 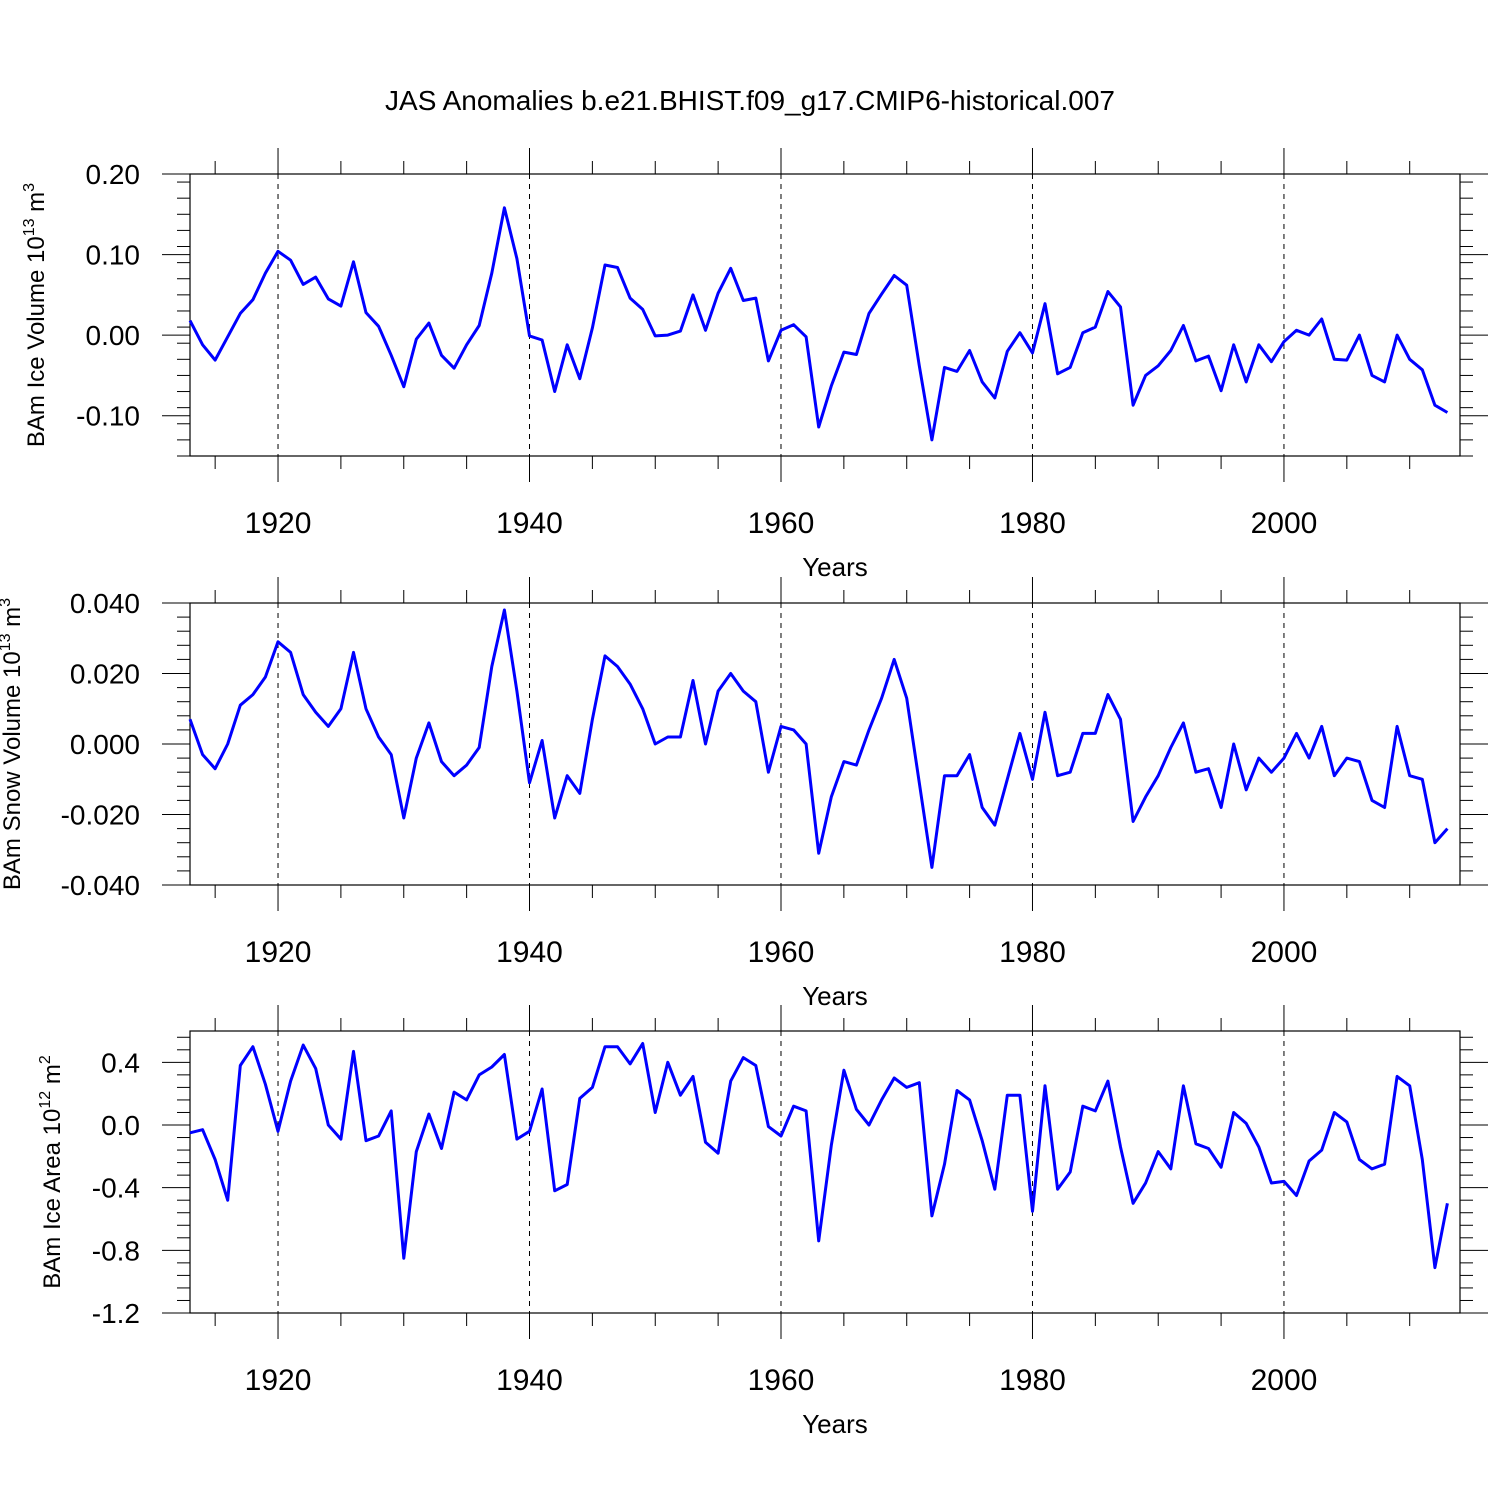 What do you see at coordinates (116, 1313) in the screenshot?
I see `y-tick-label: -1.2` at bounding box center [116, 1313].